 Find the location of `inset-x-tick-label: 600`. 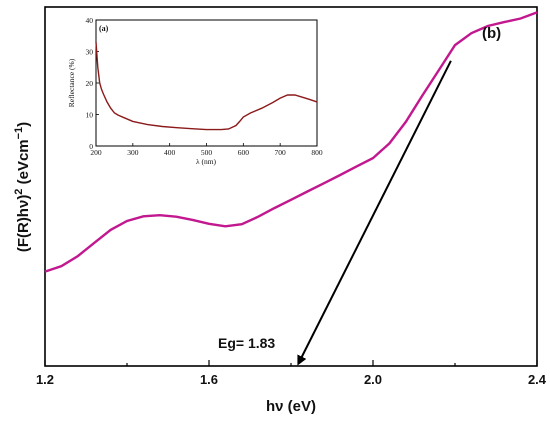

inset-x-tick-label: 600 is located at coordinates (244, 152).